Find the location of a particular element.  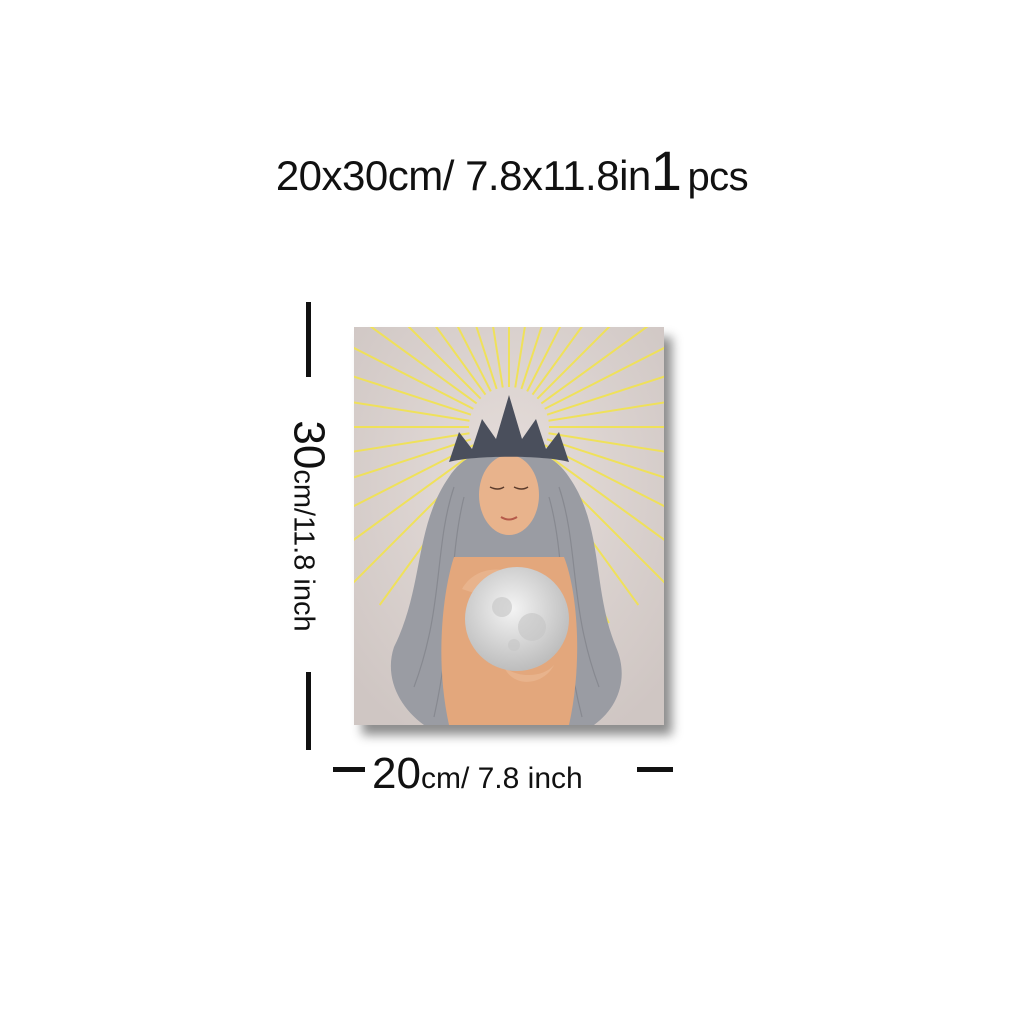

width-dimension-label: 20cm/ 7.8 inch is located at coordinates (477, 776).